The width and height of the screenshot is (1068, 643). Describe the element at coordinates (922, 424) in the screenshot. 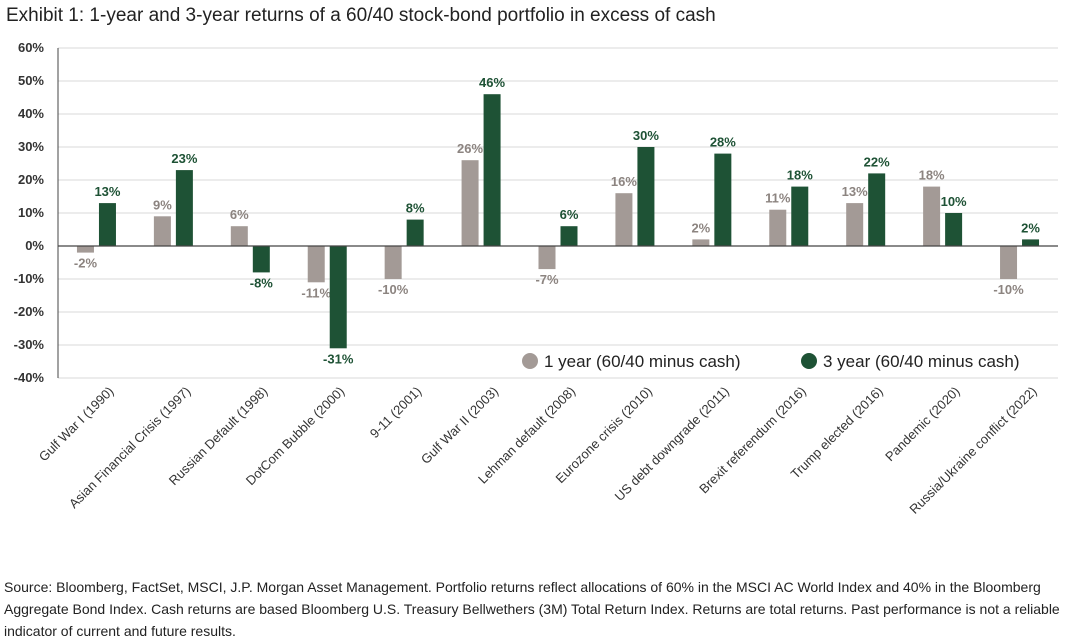

I see `x-tick-label: Pandemic (2020)` at that location.